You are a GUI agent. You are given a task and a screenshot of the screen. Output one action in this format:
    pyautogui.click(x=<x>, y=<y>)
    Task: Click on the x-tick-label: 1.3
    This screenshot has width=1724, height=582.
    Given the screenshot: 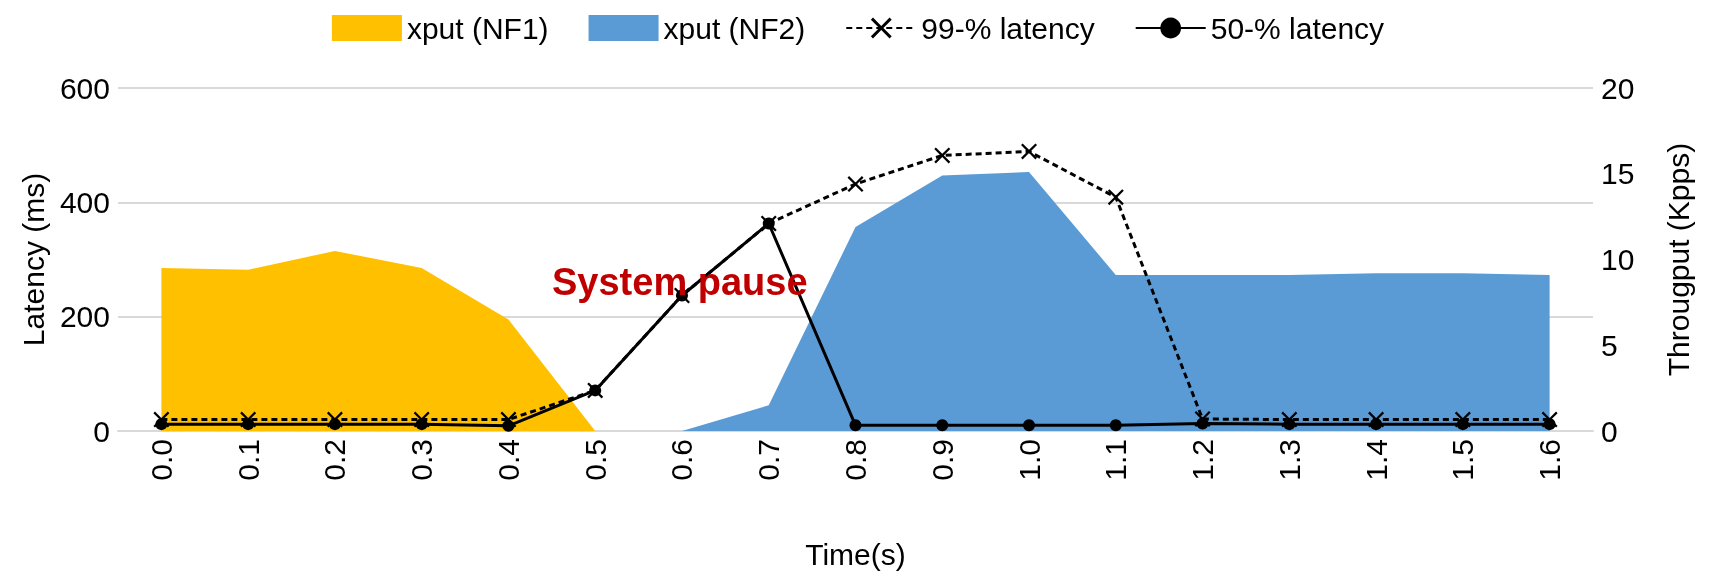 What is the action you would take?
    pyautogui.click(x=1289, y=460)
    